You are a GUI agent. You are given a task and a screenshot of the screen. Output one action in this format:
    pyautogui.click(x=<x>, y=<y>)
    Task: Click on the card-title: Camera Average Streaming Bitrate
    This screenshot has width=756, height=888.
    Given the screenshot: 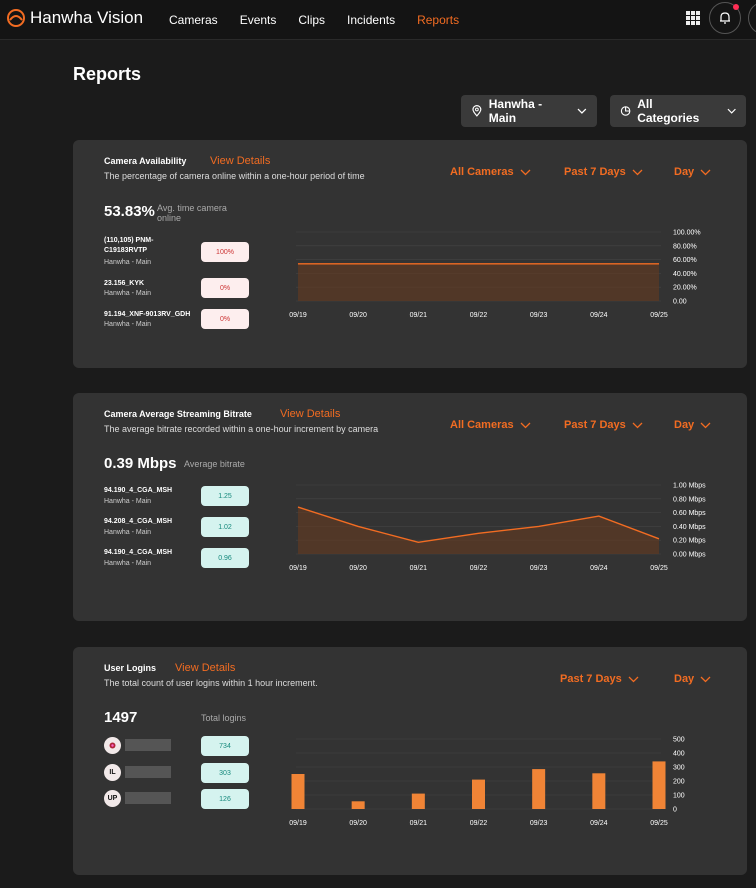 What is the action you would take?
    pyautogui.click(x=178, y=414)
    